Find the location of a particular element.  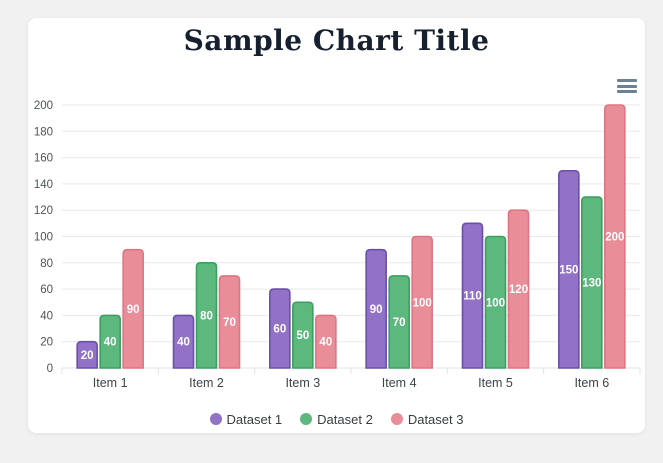

x-axis-category-label: Item 3 is located at coordinates (302, 383).